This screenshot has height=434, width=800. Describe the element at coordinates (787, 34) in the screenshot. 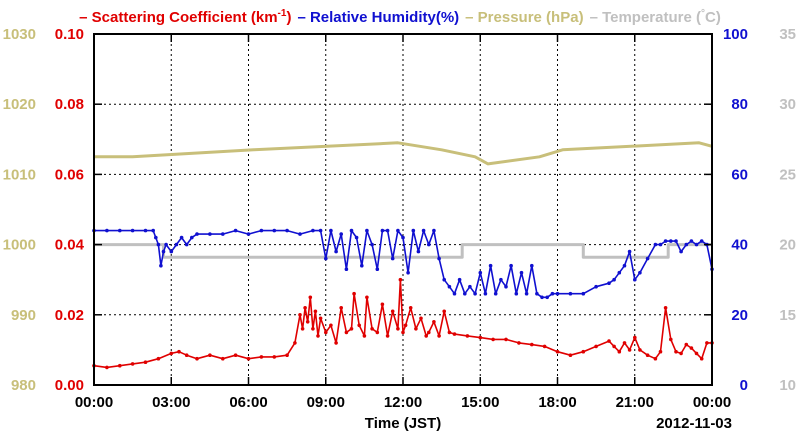

I see `y-tick-label-temperature: 35` at that location.